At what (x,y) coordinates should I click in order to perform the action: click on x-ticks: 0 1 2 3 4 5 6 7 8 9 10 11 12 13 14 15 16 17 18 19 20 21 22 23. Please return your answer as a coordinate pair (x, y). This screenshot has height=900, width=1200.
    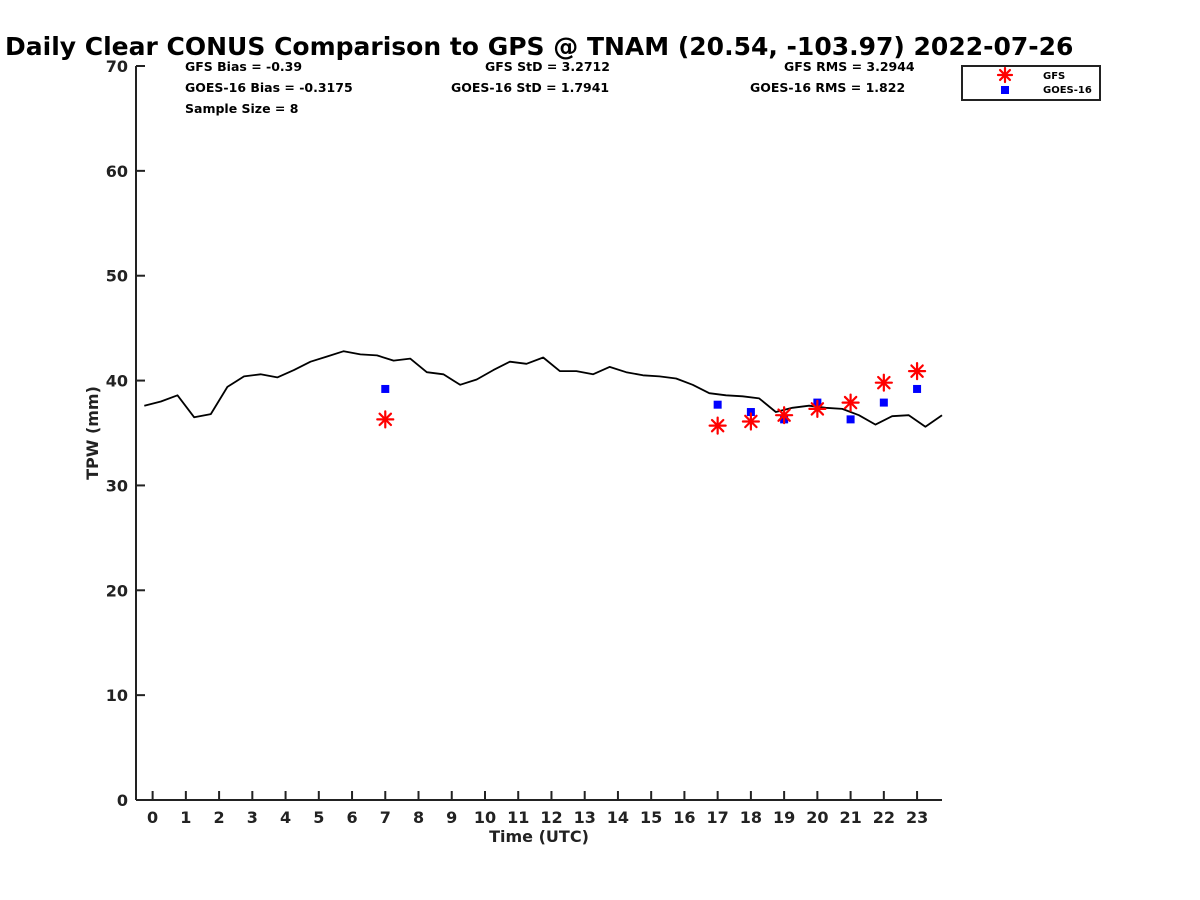
    Looking at the image, I should click on (537, 809).